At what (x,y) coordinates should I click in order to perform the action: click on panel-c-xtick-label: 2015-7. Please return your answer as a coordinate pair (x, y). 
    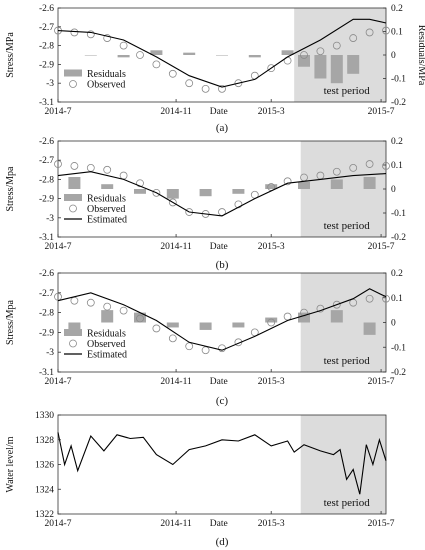
    Looking at the image, I should click on (381, 382).